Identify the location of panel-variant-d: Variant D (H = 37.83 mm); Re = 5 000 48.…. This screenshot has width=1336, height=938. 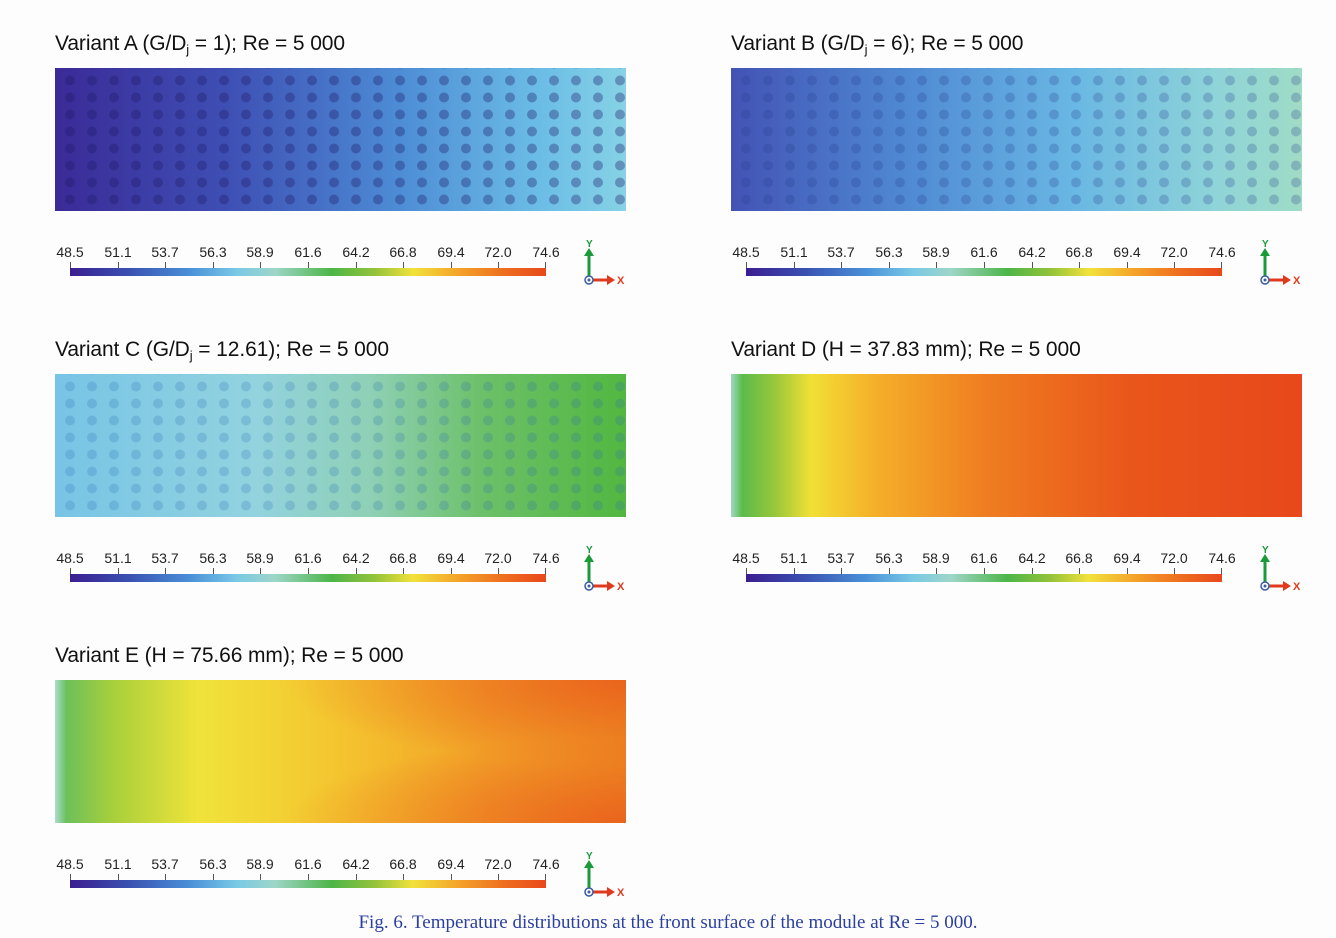
(1021, 463).